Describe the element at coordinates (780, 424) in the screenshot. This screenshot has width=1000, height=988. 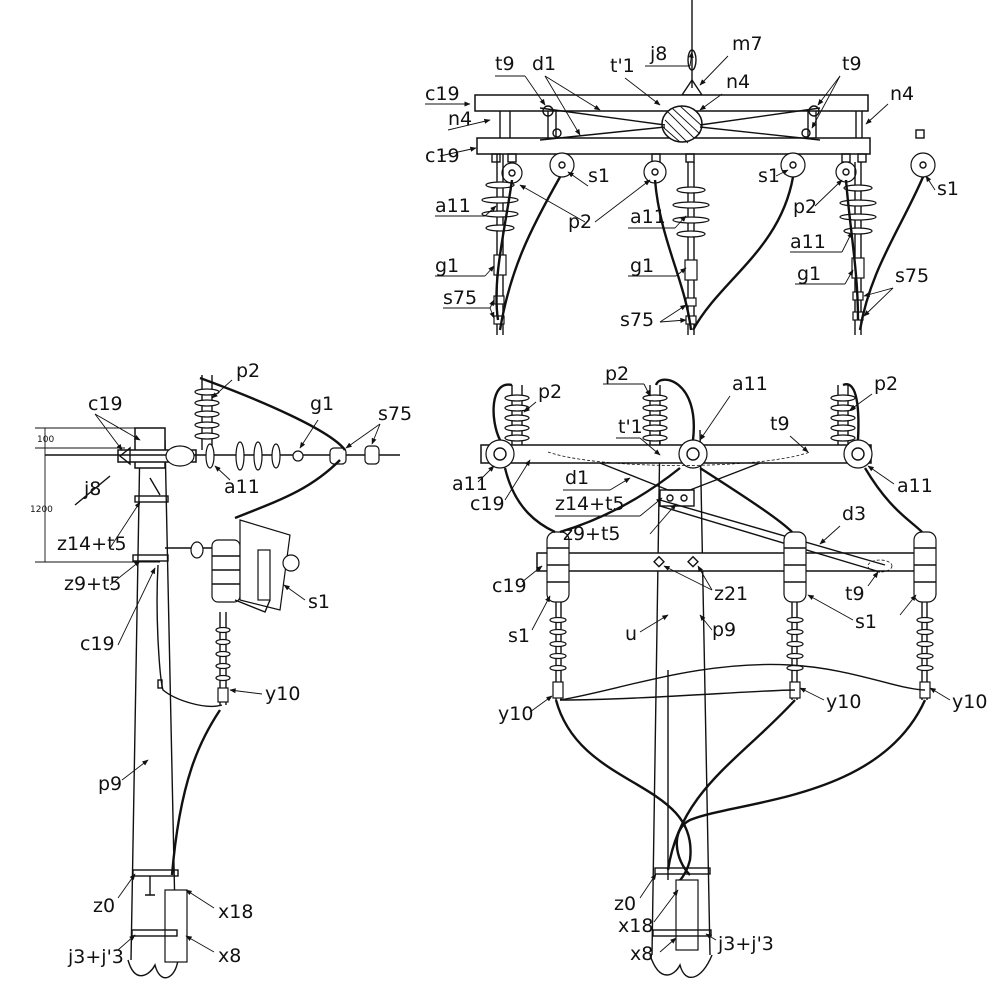
I see `label-t9-top: t9` at that location.